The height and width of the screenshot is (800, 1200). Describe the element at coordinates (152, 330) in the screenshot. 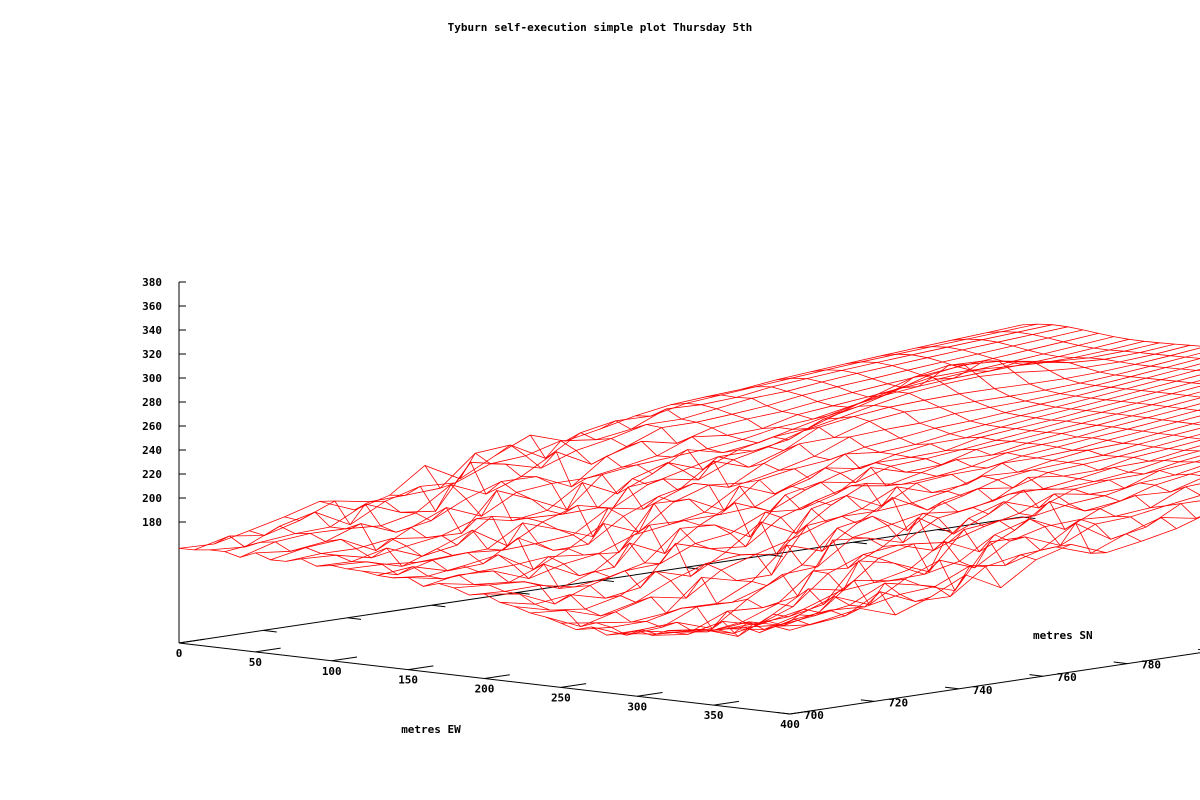

I see `z-tick-label: 340` at that location.